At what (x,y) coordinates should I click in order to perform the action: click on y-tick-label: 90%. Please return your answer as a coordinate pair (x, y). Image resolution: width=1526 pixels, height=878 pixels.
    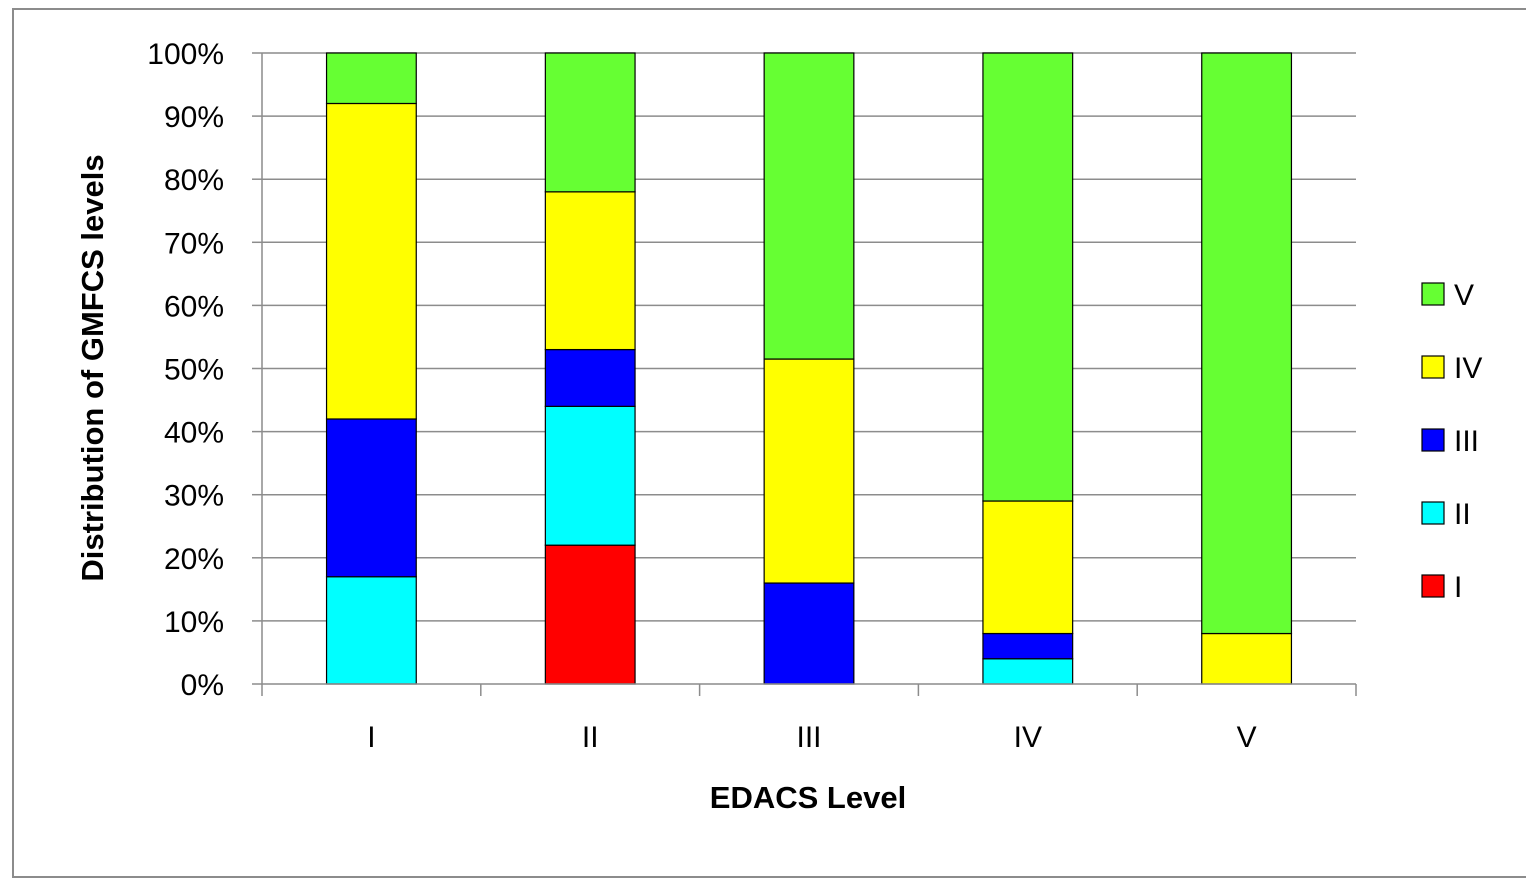
    Looking at the image, I should click on (194, 117).